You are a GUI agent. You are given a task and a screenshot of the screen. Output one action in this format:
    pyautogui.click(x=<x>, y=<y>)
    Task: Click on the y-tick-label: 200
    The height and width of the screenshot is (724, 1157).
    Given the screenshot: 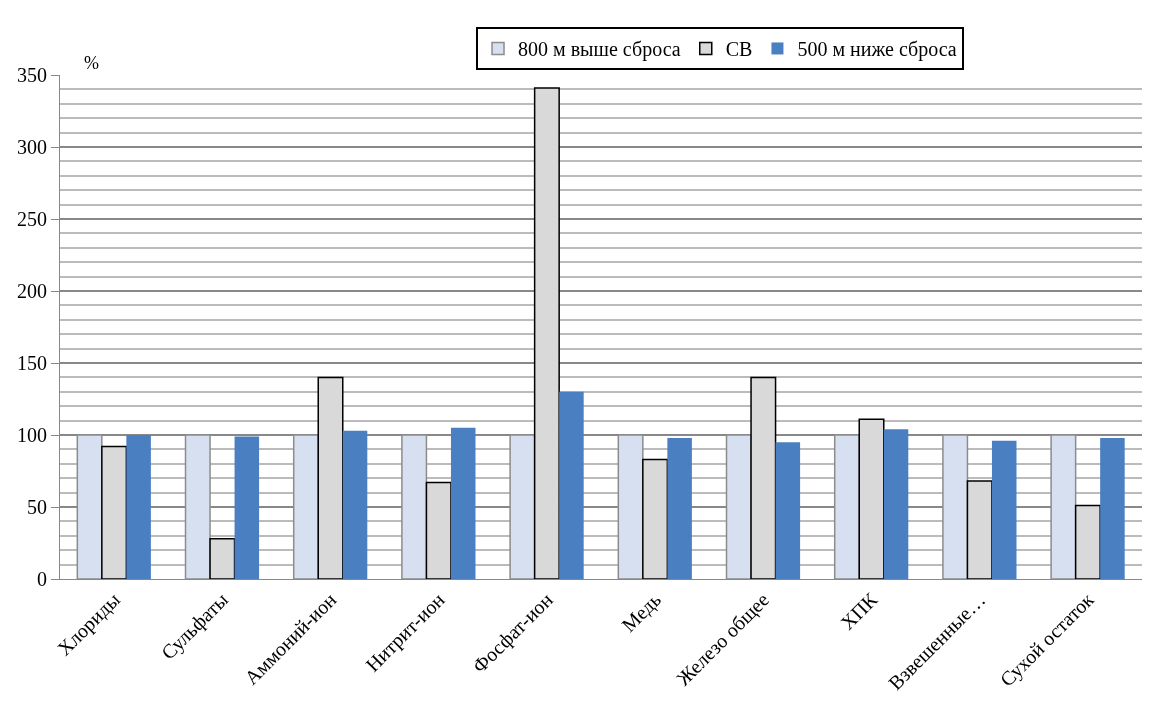 What is the action you would take?
    pyautogui.click(x=32, y=291)
    